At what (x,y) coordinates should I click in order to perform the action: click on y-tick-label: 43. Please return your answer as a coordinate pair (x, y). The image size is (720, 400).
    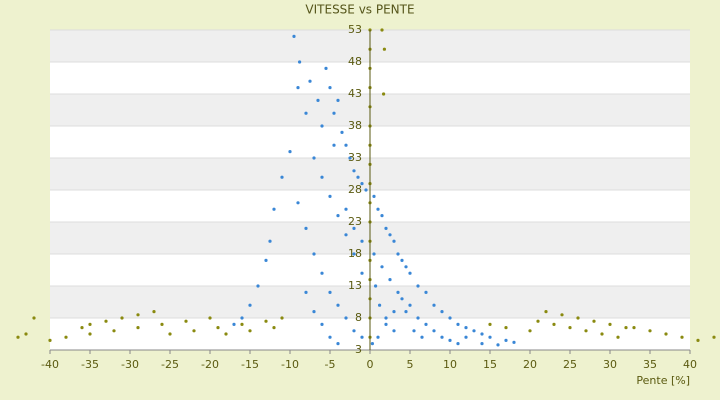
    Looking at the image, I should click on (355, 93).